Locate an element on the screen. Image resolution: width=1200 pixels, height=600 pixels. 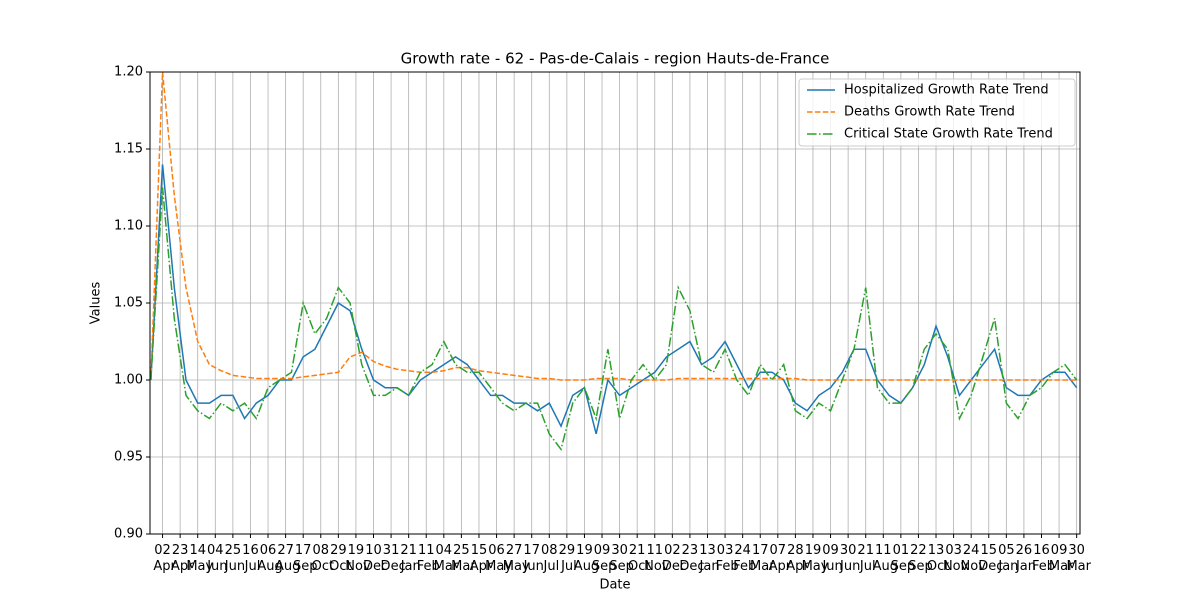
x-tick-label: 21 Oct is located at coordinates (637, 558).